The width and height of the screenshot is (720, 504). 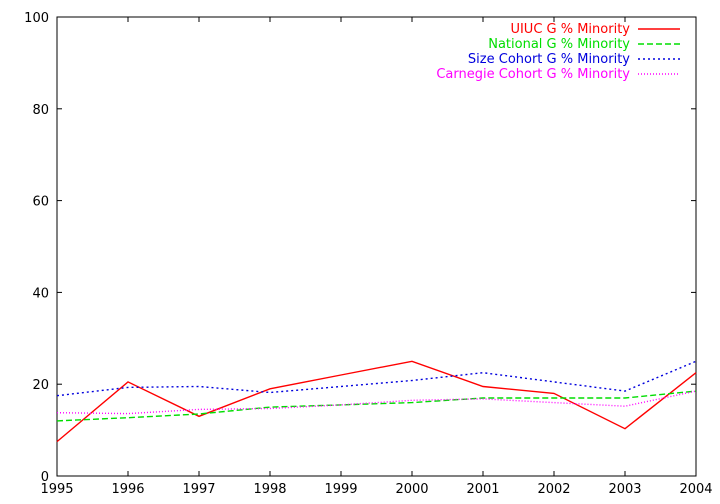 What do you see at coordinates (570, 29) in the screenshot?
I see `legend-label-0: UIUC G % Minority` at bounding box center [570, 29].